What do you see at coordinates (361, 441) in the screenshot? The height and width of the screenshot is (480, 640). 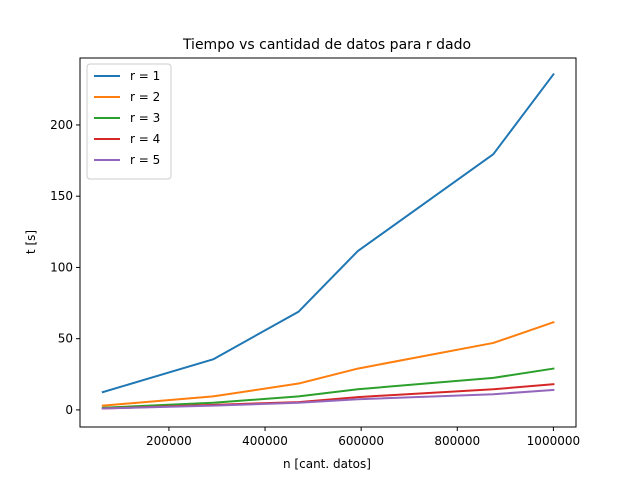 I see `x-tick-label: 600000` at bounding box center [361, 441].